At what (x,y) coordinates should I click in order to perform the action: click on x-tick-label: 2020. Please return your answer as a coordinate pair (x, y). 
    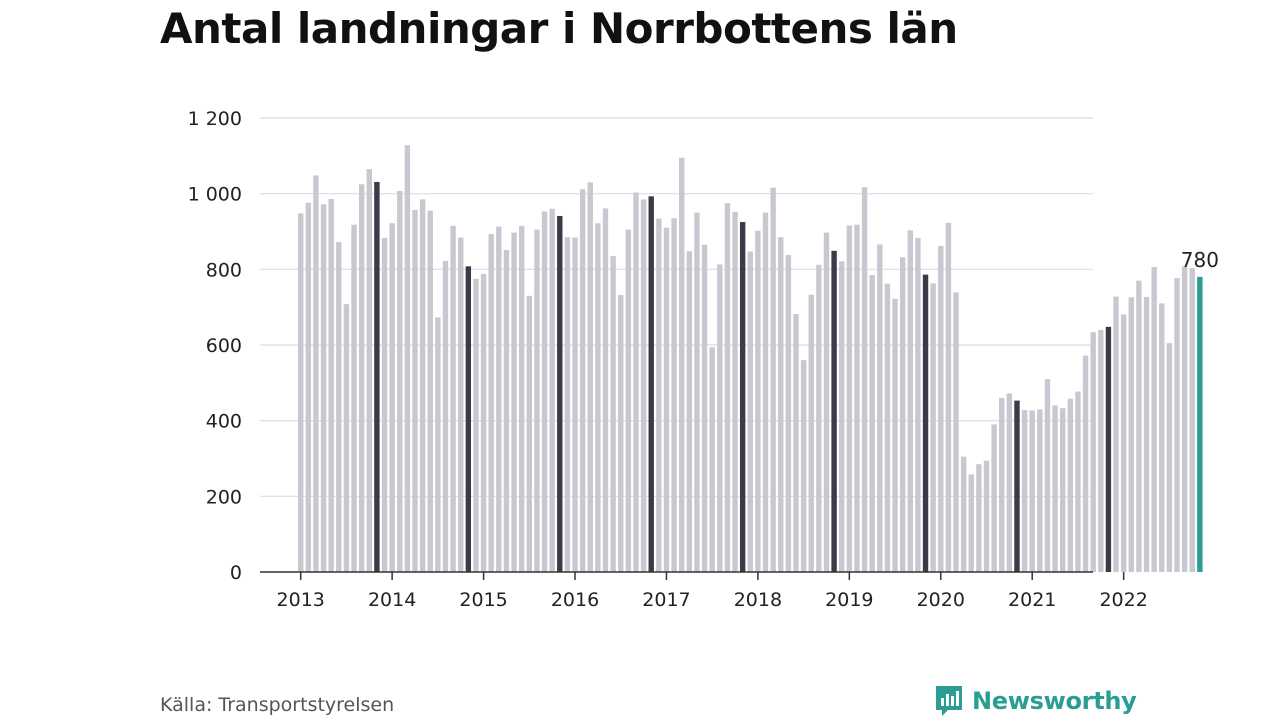
    Looking at the image, I should click on (941, 600).